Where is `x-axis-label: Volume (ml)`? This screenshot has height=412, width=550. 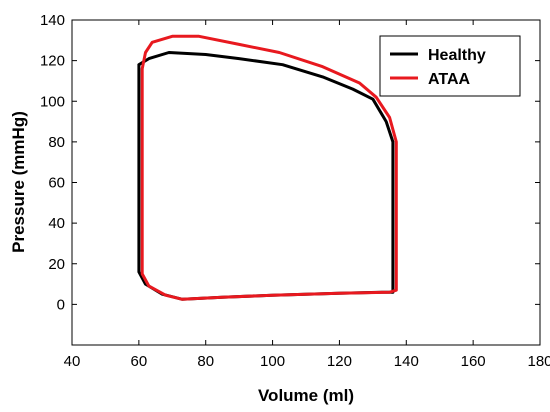
x-axis-label: Volume (ml) is located at coordinates (306, 395).